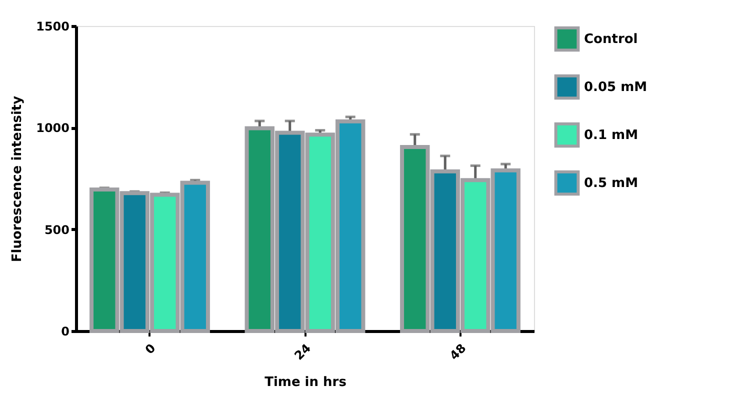 Image resolution: width=750 pixels, height=412 pixels. What do you see at coordinates (57, 229) in the screenshot?
I see `y-tick-label: 500` at bounding box center [57, 229].